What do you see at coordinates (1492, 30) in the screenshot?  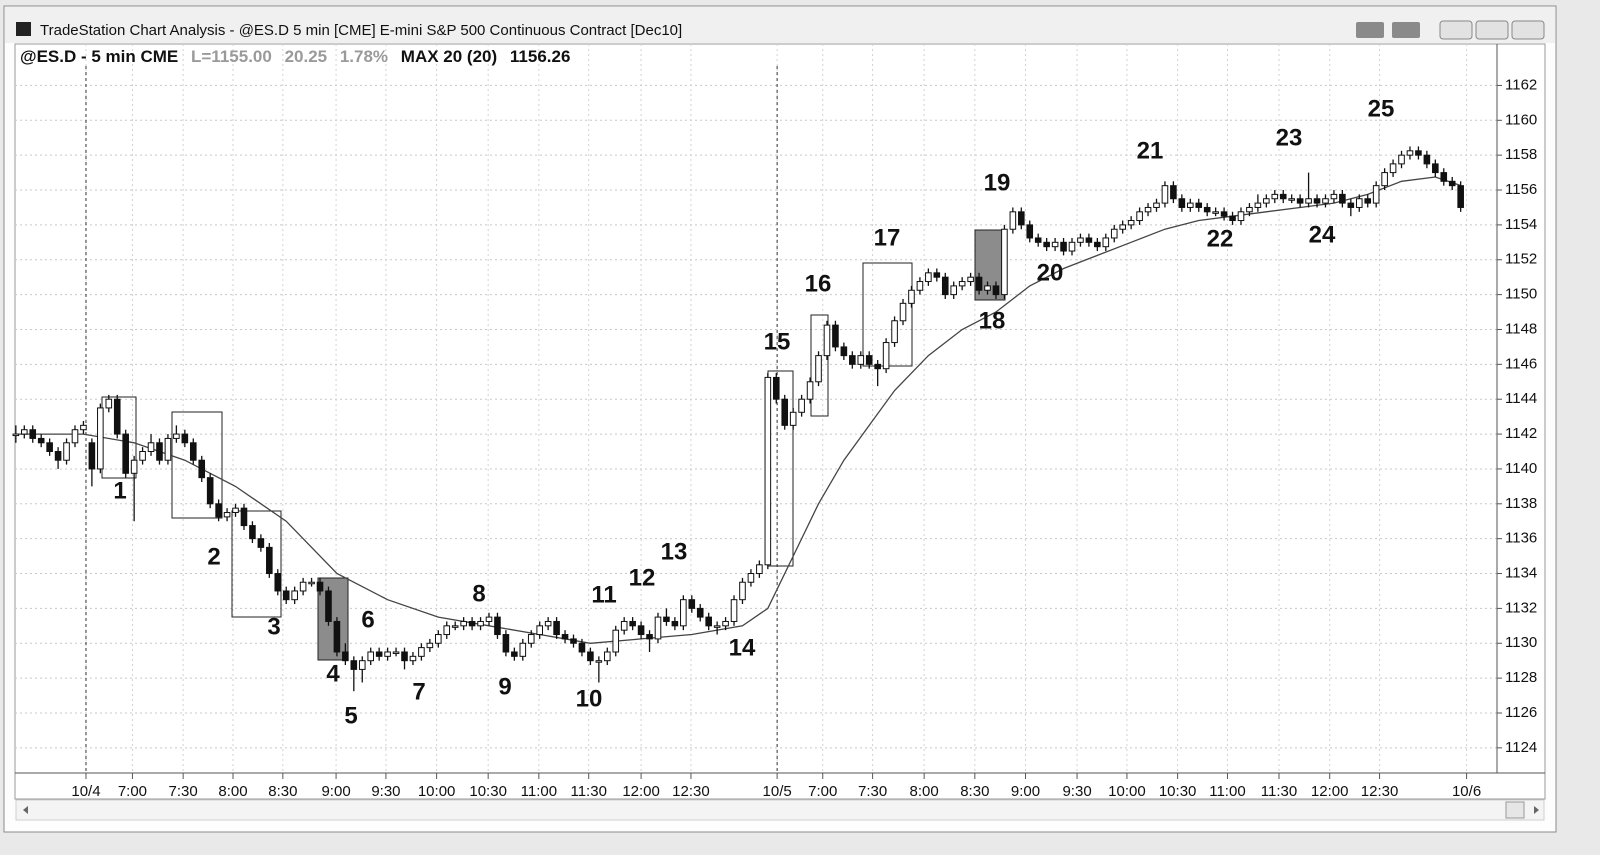 I see `maximize-button` at bounding box center [1492, 30].